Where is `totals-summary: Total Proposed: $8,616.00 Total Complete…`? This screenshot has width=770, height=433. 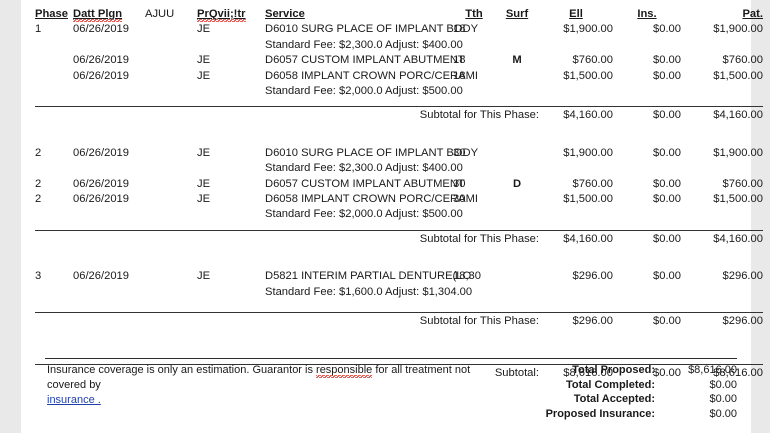
totals-summary: Total Proposed: $8,616.00 Total Complete… is located at coordinates (641, 392).